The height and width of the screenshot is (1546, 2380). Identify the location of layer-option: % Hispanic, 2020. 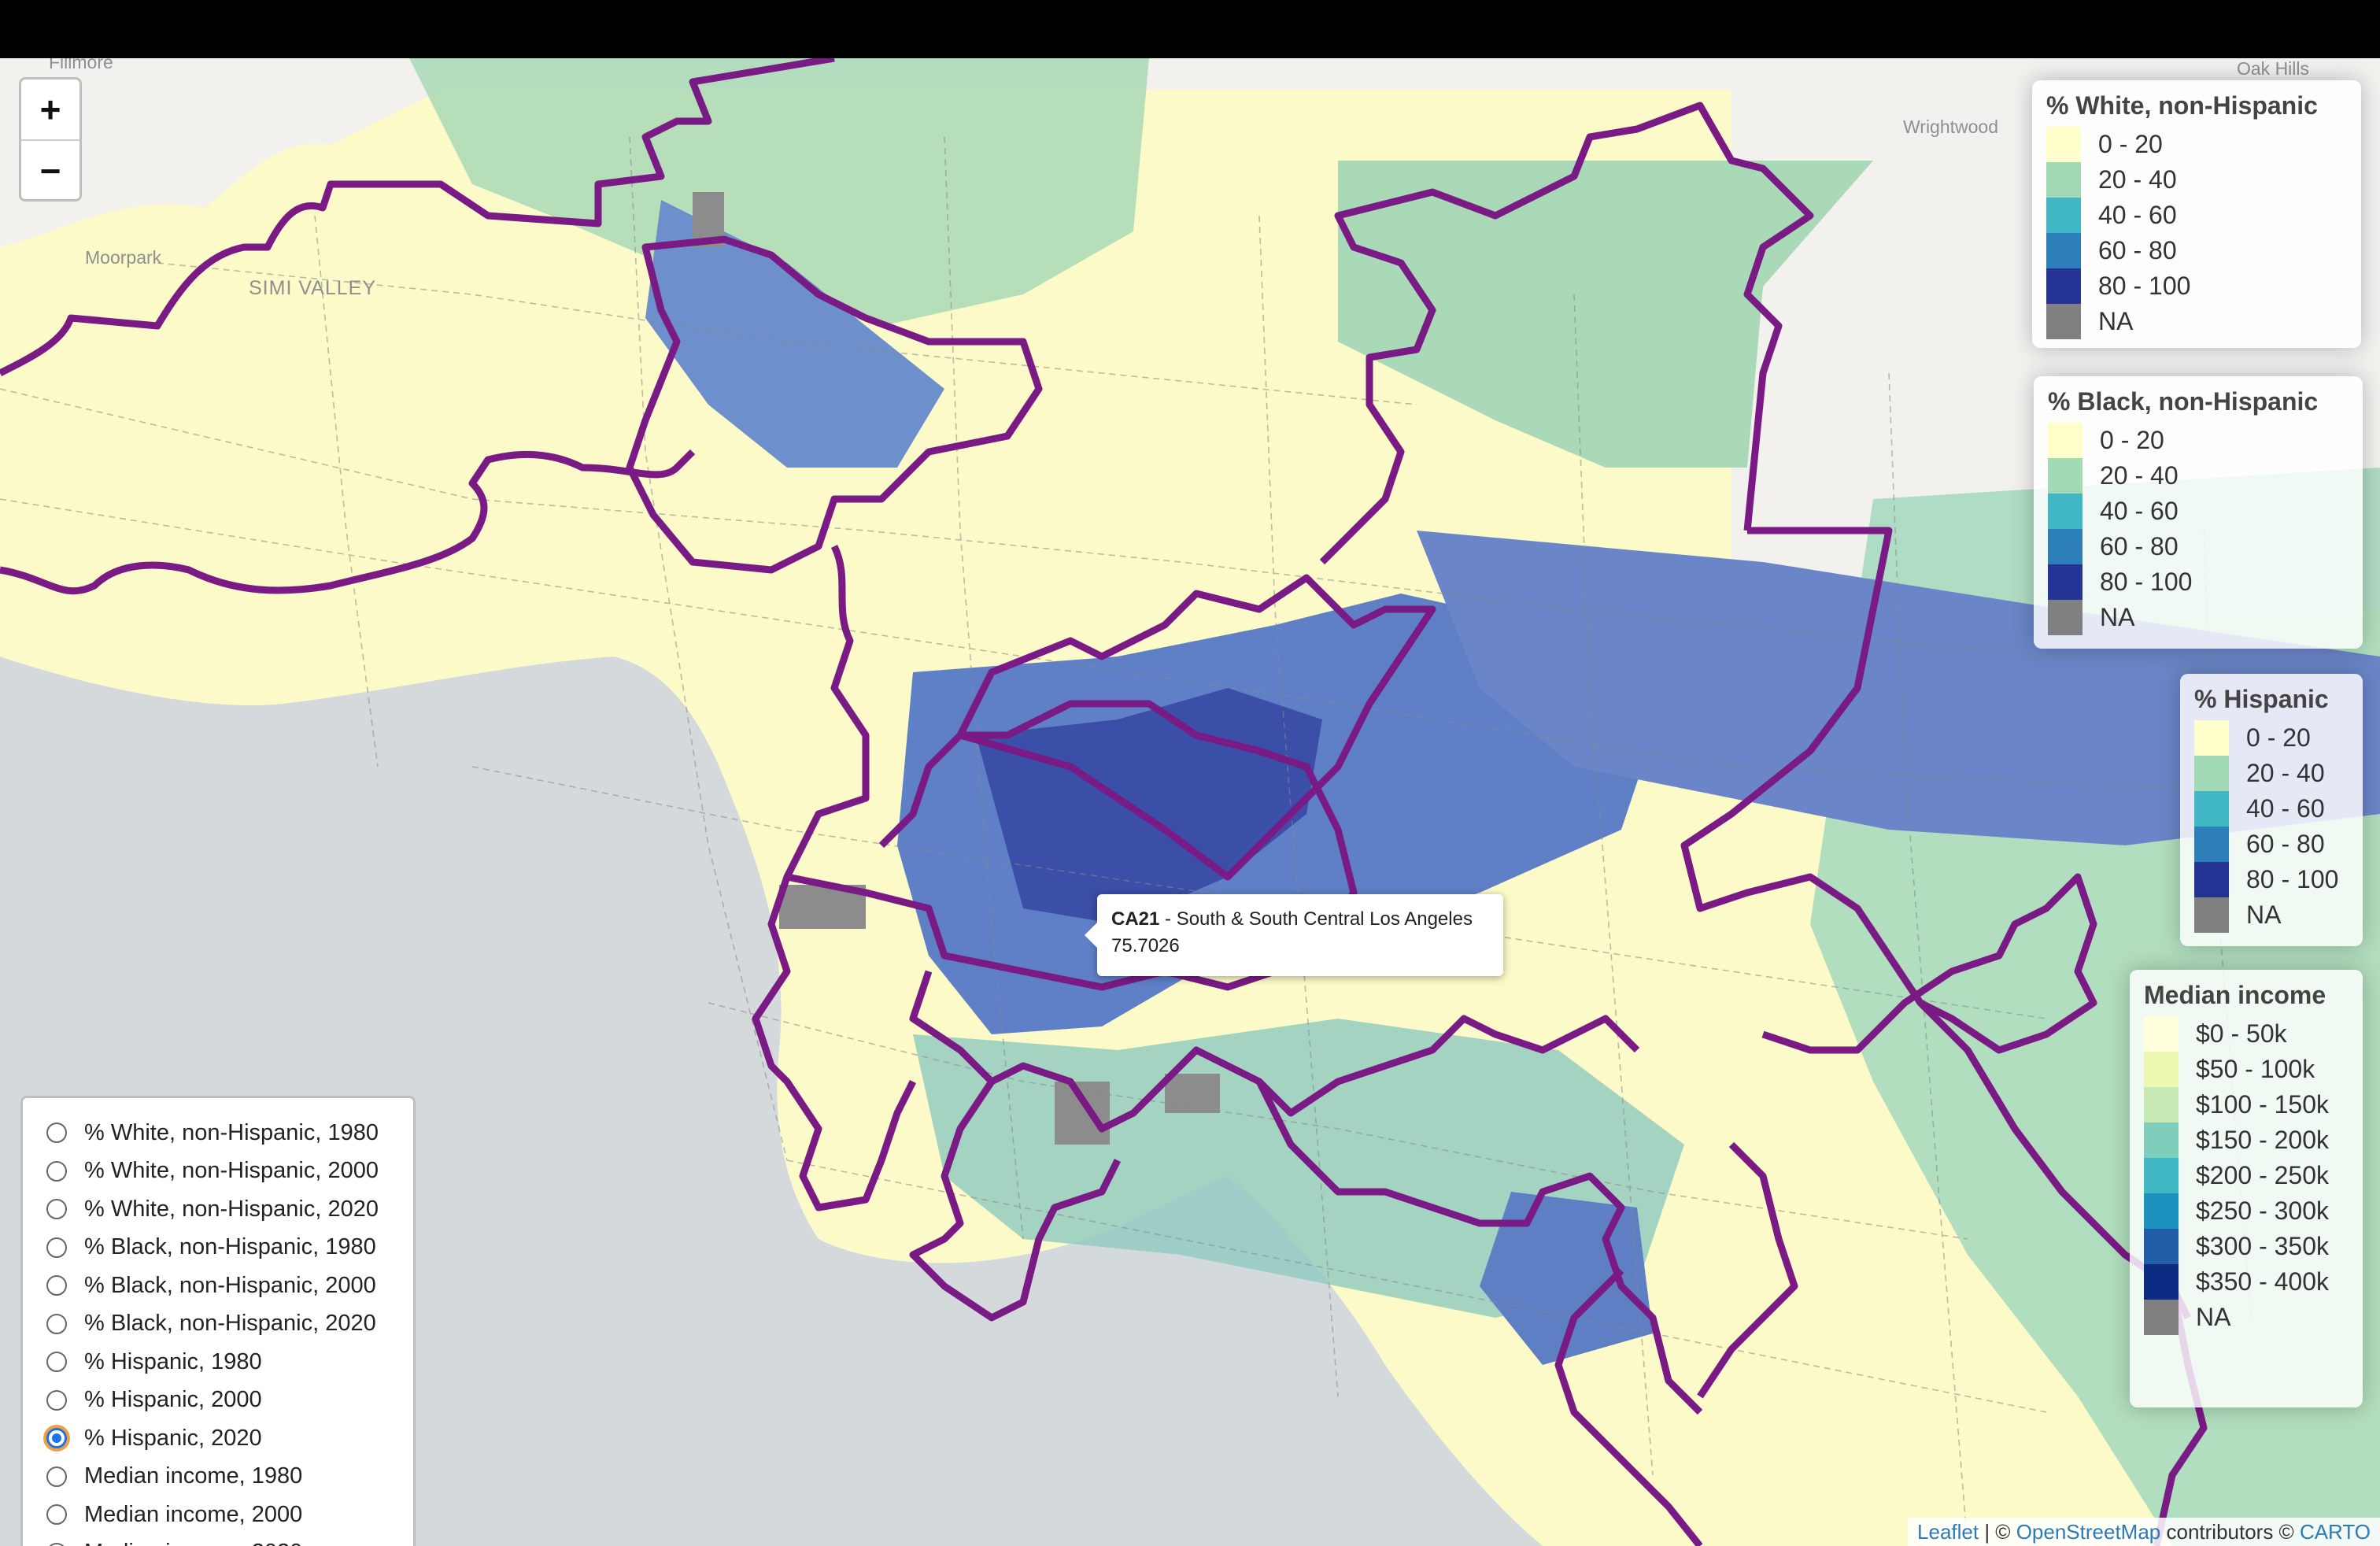
(223, 1438).